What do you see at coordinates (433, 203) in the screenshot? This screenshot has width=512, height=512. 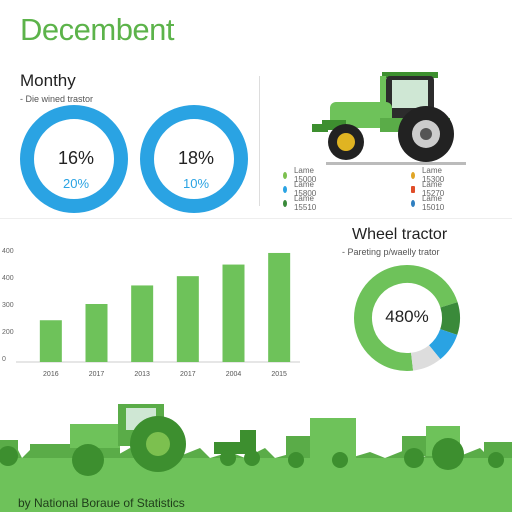 I see `legend-label: Lame 15010` at bounding box center [433, 203].